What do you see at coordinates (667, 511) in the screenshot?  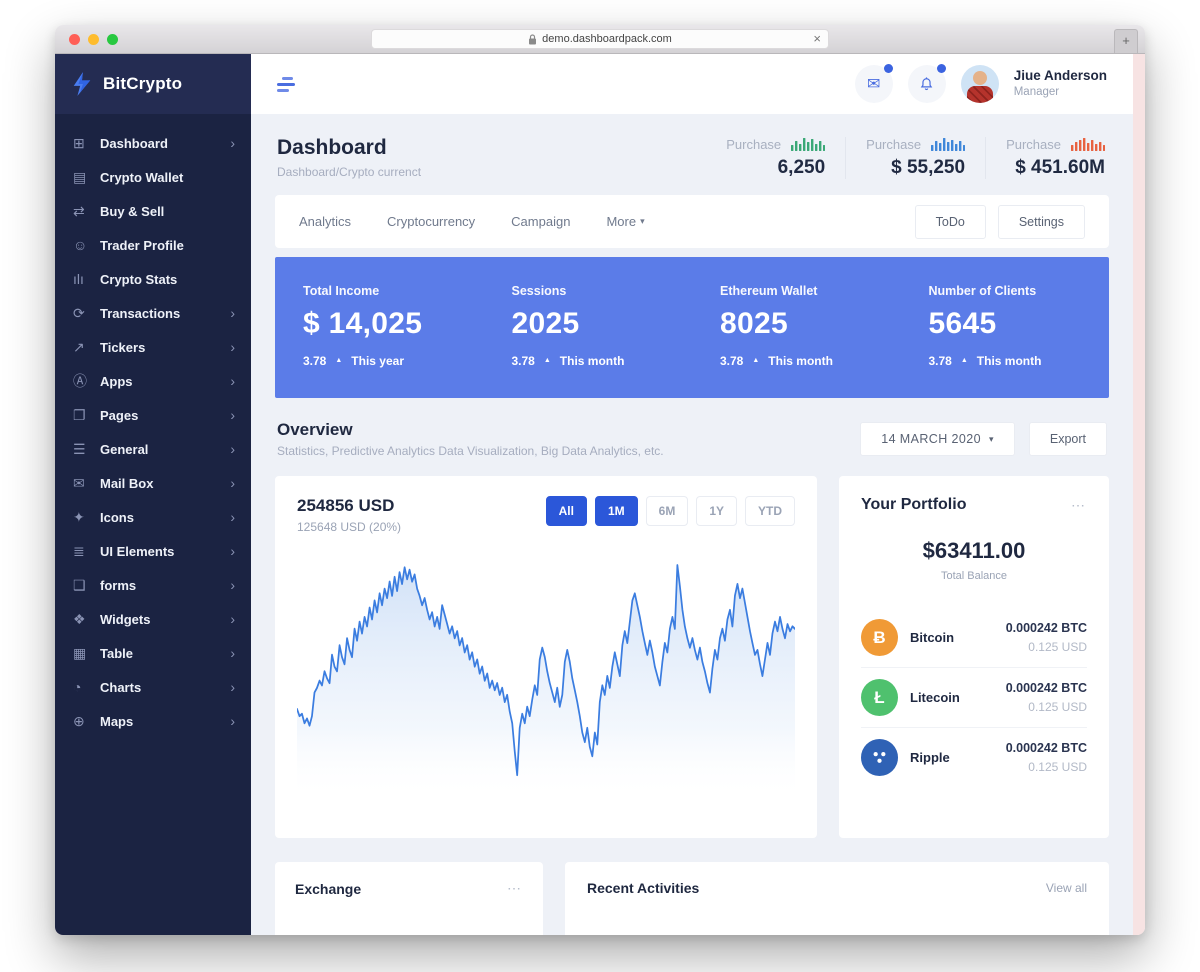 I see `range-6m-button: 6M` at bounding box center [667, 511].